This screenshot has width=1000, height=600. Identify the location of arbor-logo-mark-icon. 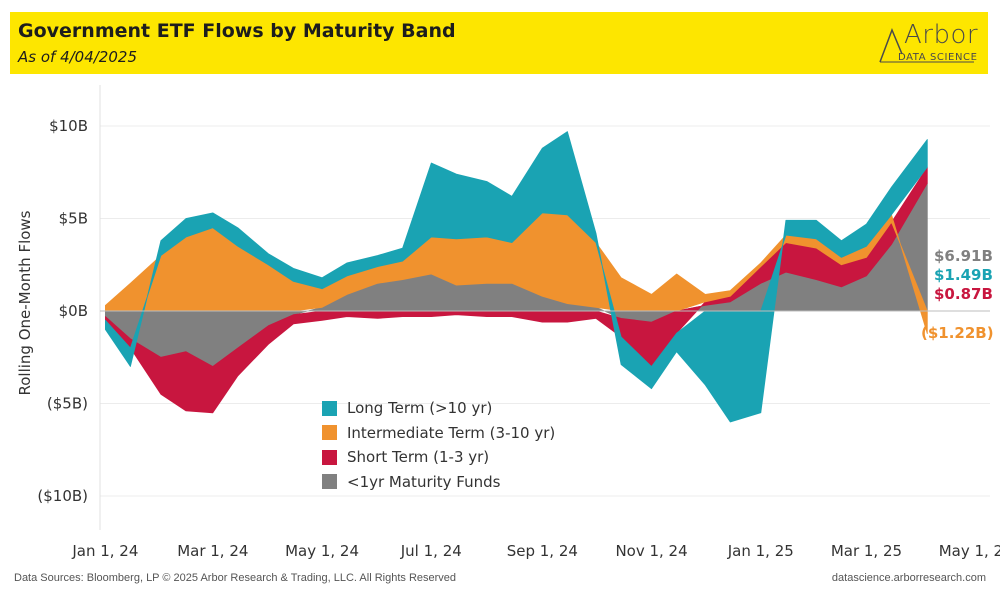
(926, 45).